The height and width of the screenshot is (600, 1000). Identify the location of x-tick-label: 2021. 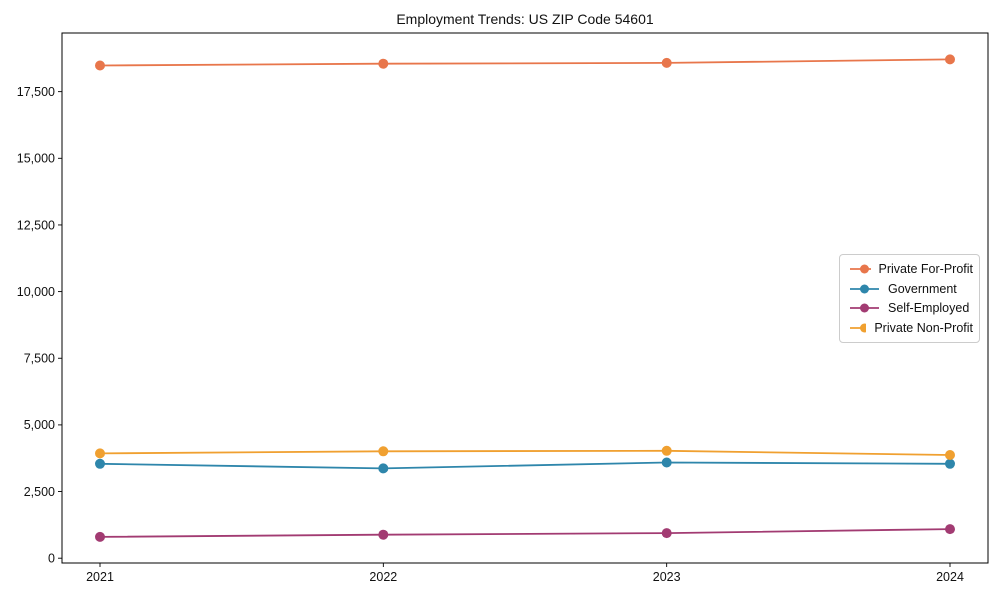
(100, 577).